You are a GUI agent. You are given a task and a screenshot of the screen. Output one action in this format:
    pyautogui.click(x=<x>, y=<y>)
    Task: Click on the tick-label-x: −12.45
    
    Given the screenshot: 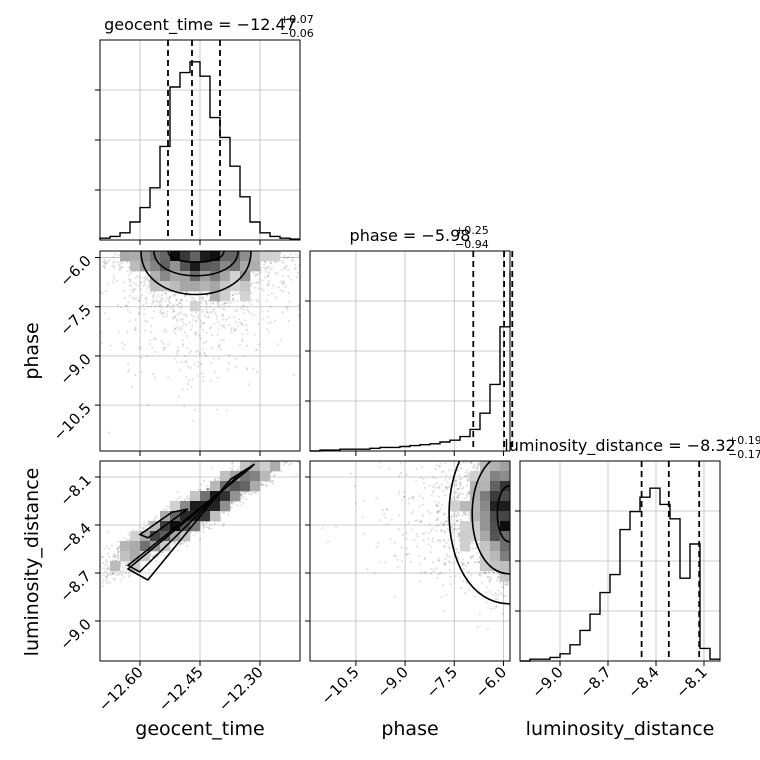 What is the action you would take?
    pyautogui.click(x=181, y=689)
    